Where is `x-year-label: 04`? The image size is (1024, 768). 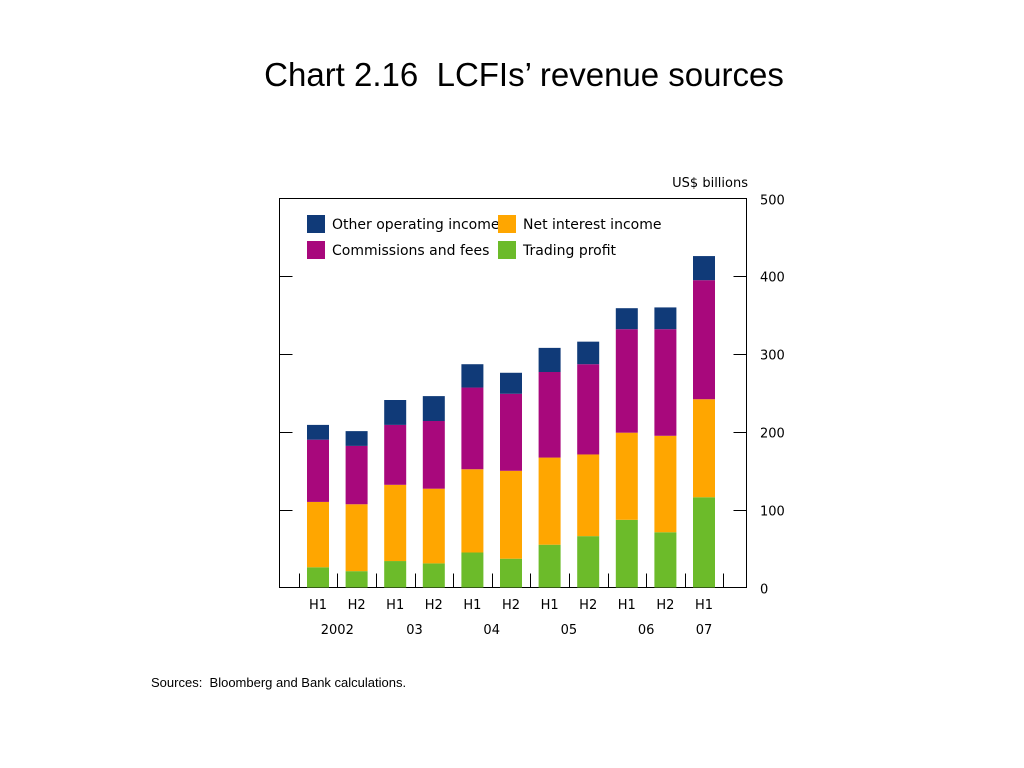 x-year-label: 04 is located at coordinates (491, 630).